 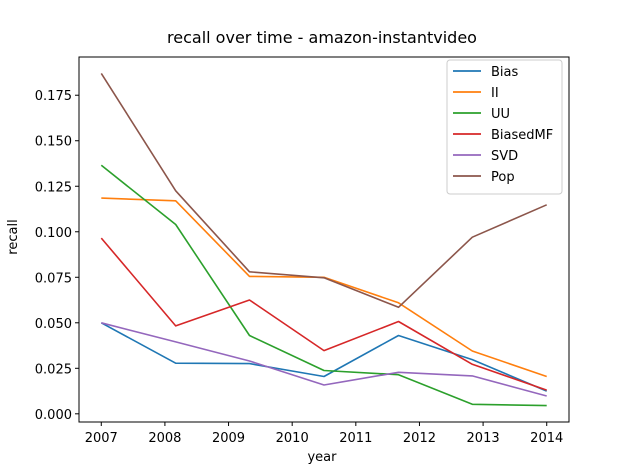 What do you see at coordinates (53, 233) in the screenshot?
I see `y-tick-label: 0.100` at bounding box center [53, 233].